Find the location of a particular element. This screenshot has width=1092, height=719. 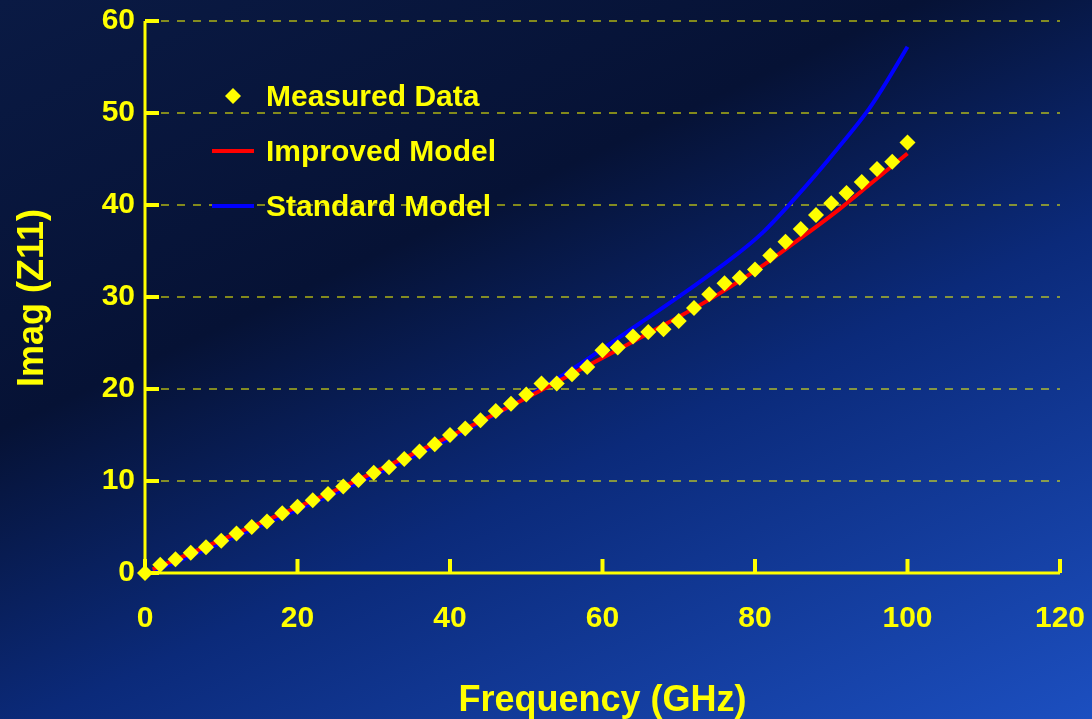

y-tick-label: 50 is located at coordinates (118, 110).